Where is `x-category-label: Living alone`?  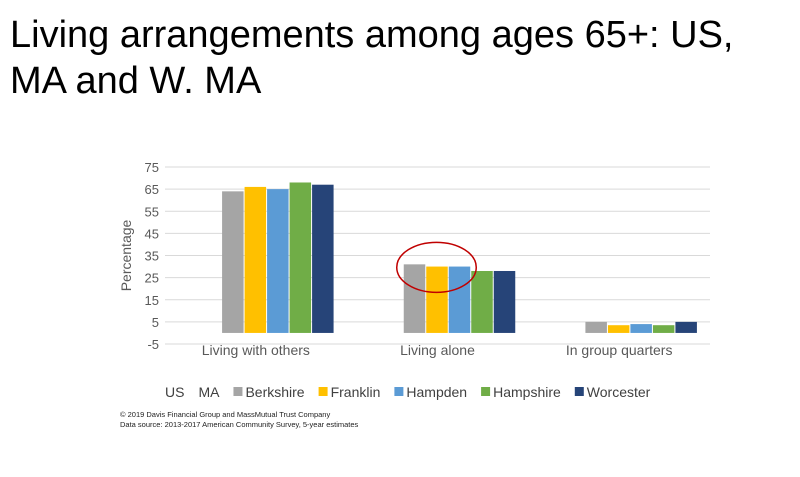
x-category-label: Living alone is located at coordinates (437, 350).